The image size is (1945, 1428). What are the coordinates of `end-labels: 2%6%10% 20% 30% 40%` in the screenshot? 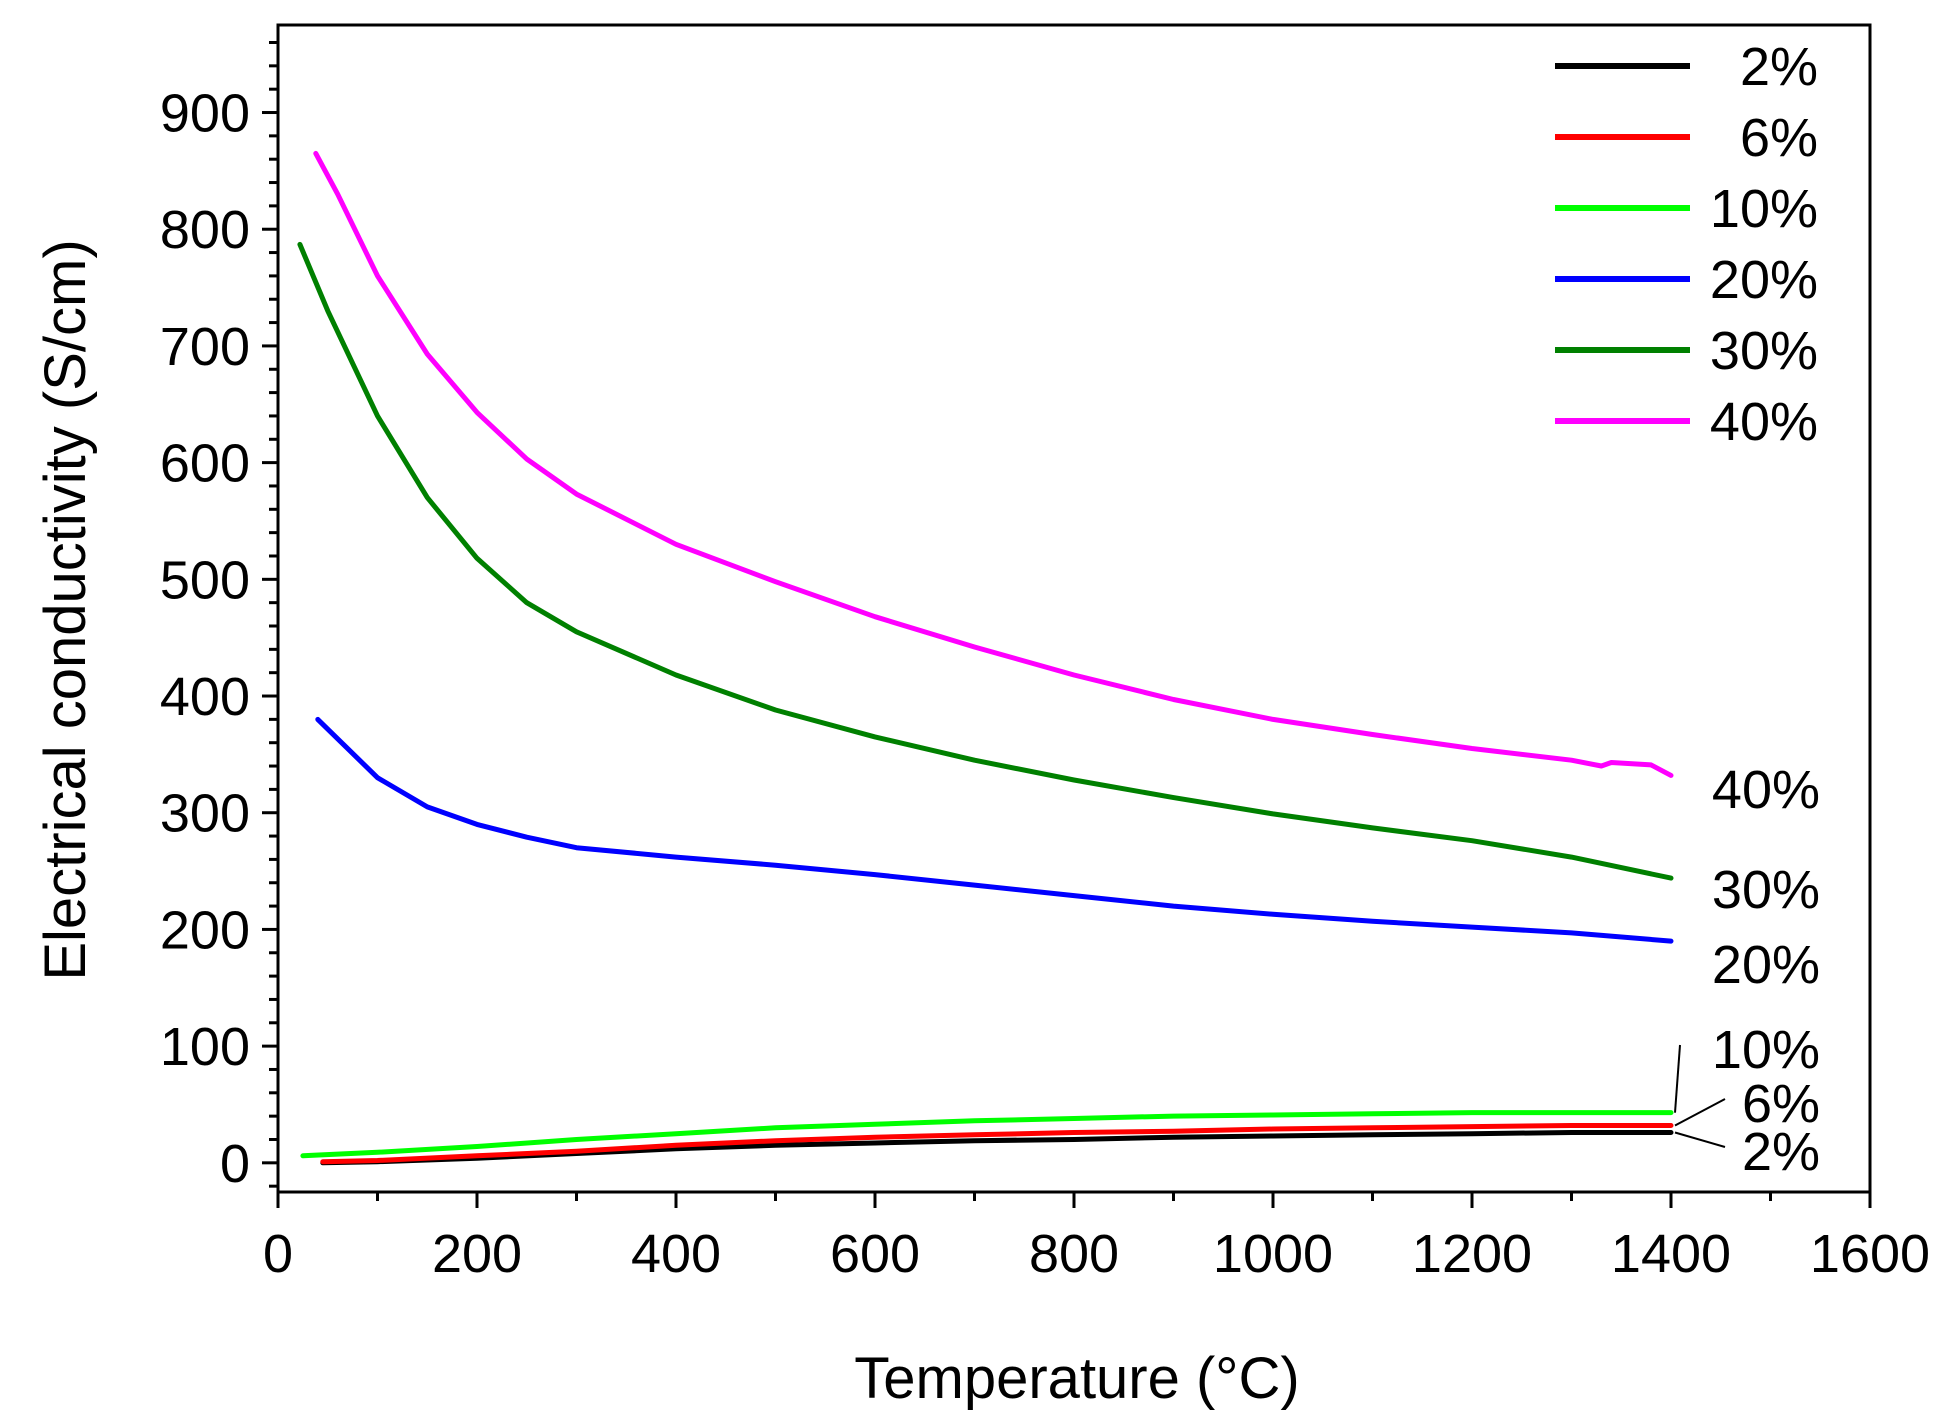 It's located at (1747, 971).